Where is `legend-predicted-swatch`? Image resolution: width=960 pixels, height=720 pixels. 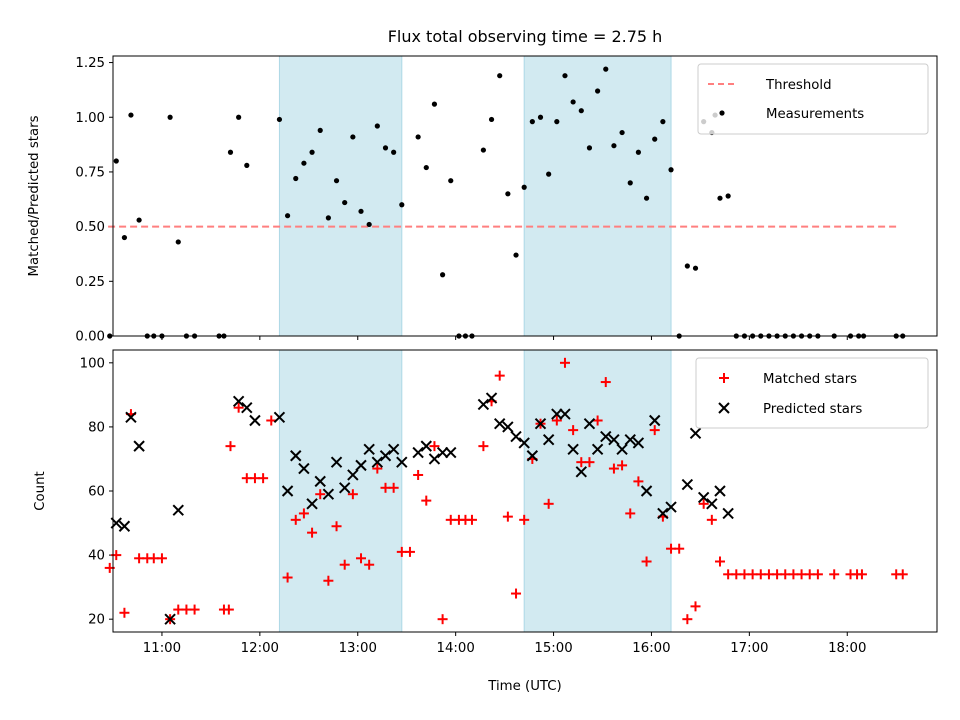
legend-predicted-swatch is located at coordinates (724, 408).